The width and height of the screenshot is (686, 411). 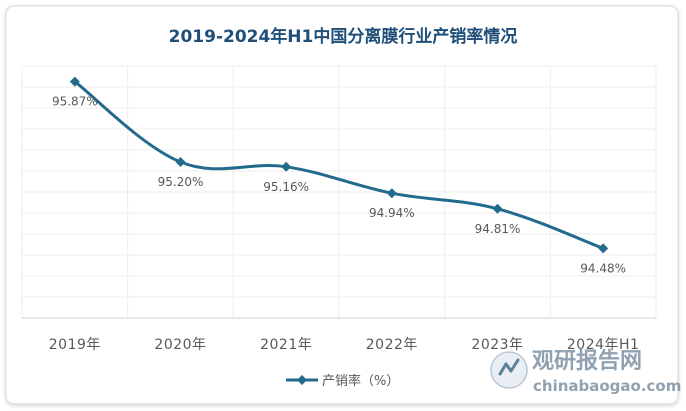 What do you see at coordinates (603, 345) in the screenshot?
I see `x-tick-label: 2024年H1` at bounding box center [603, 345].